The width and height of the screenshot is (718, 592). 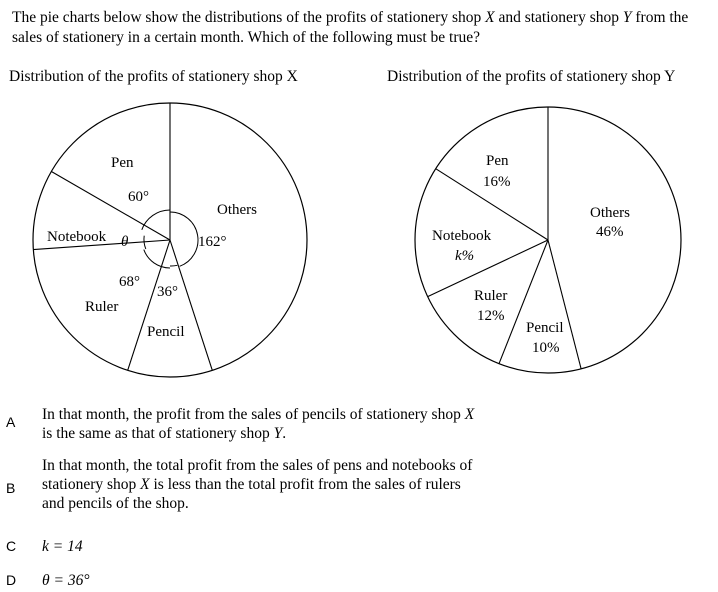 I want to click on pie-x-label-others: Others, so click(x=237, y=210).